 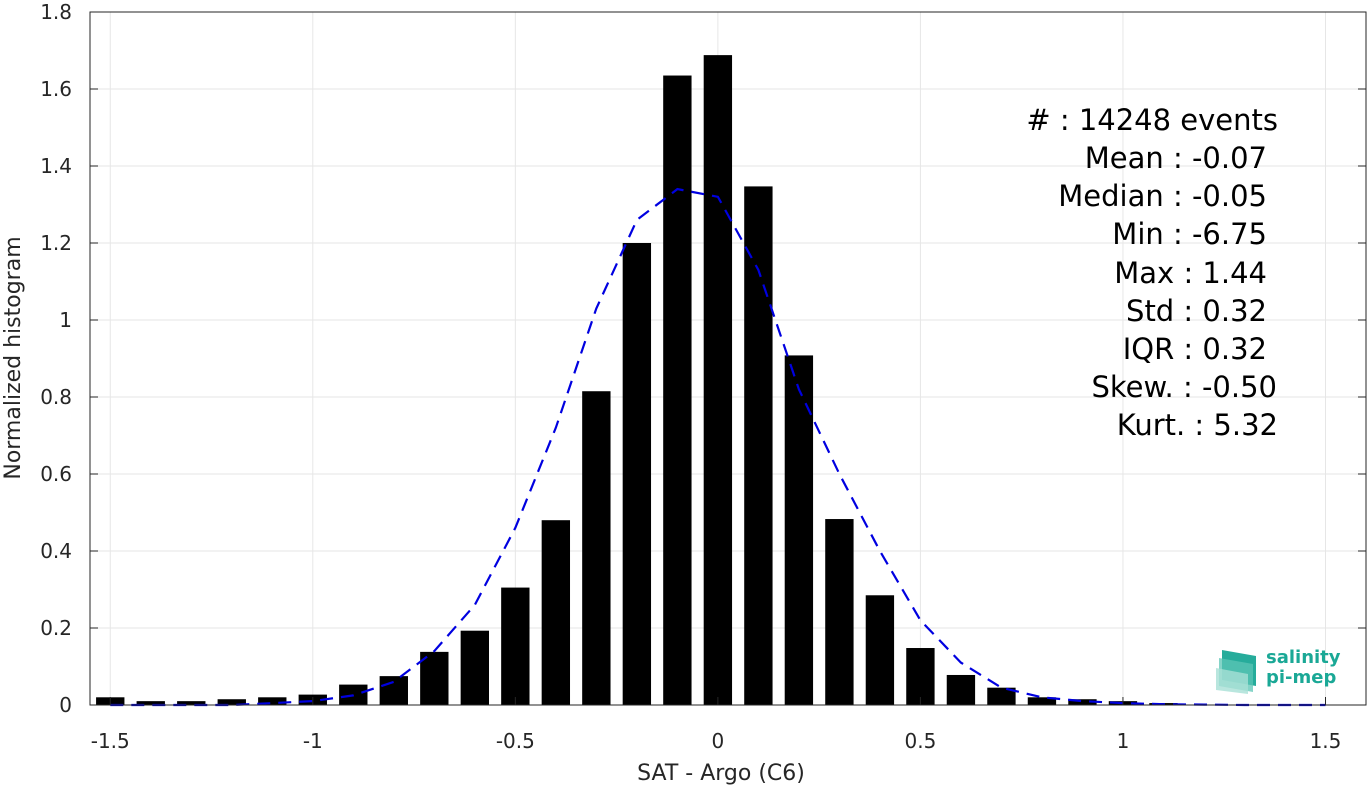 I want to click on salinity-pi-mep-logo: salinity pi-mep, so click(x=1281, y=671).